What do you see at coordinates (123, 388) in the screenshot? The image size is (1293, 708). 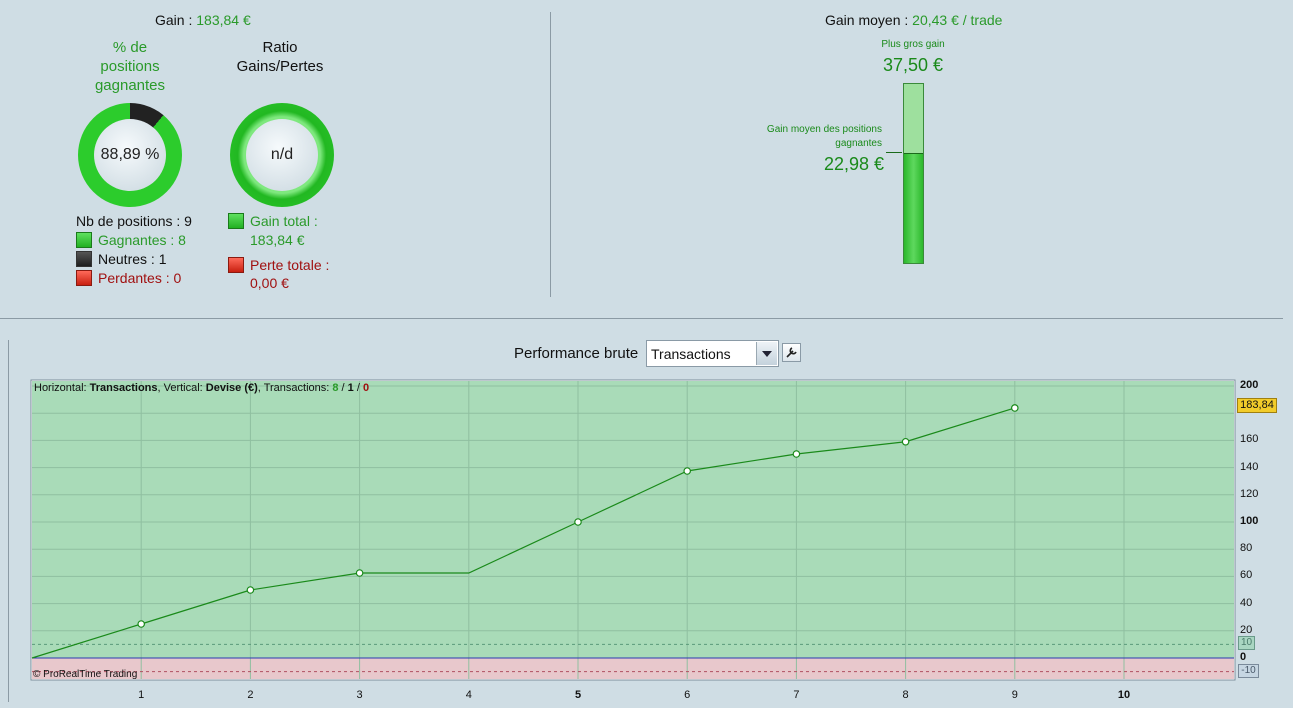 I see `info-h-value: Transactions` at bounding box center [123, 388].